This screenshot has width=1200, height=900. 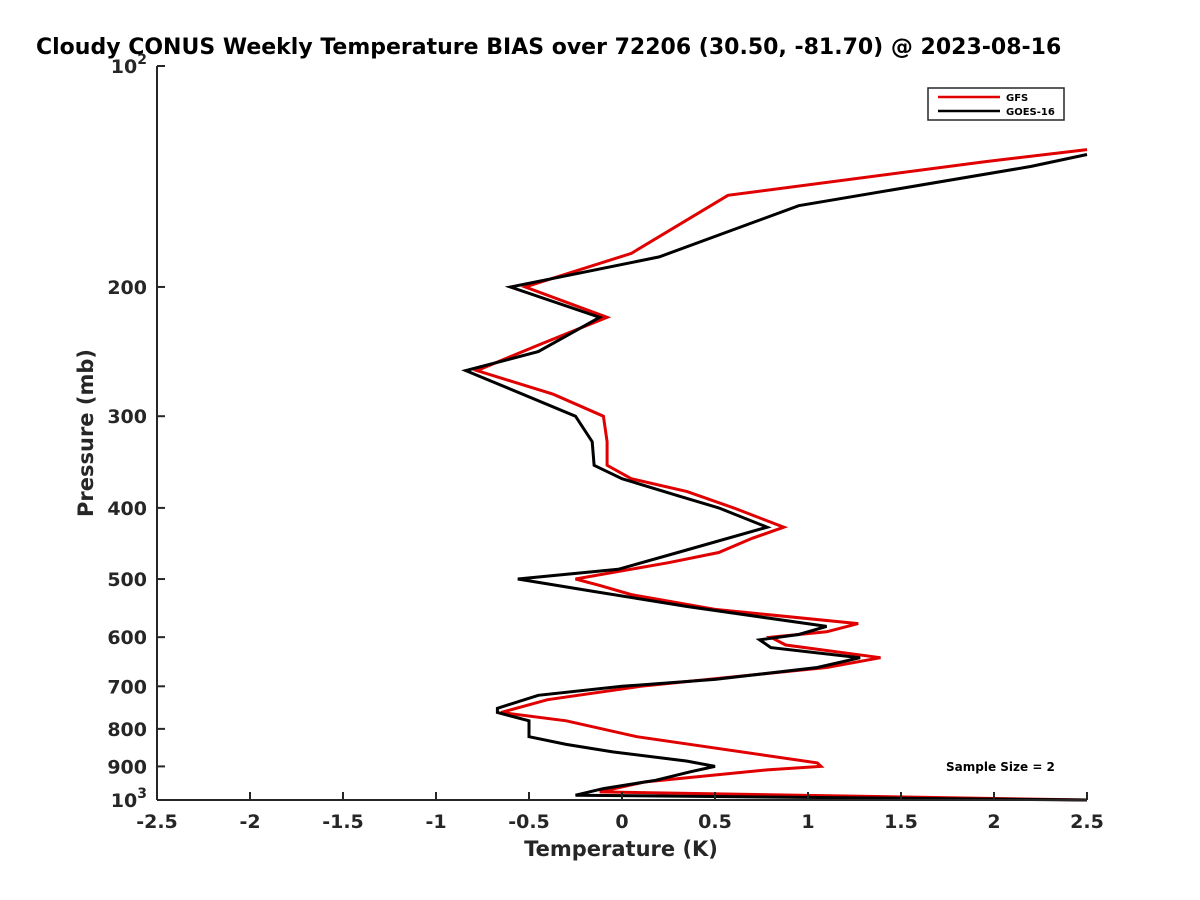 What do you see at coordinates (136, 432) in the screenshot?
I see `y-axis-ticks: 10² 200 300 400 500 600 700 800 900 10³` at bounding box center [136, 432].